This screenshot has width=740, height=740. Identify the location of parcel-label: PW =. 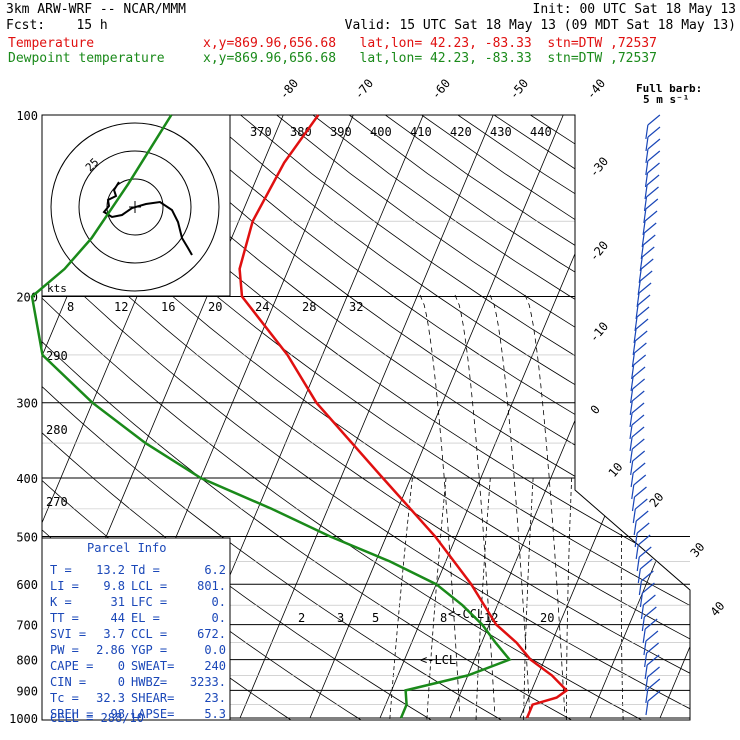
(64, 650).